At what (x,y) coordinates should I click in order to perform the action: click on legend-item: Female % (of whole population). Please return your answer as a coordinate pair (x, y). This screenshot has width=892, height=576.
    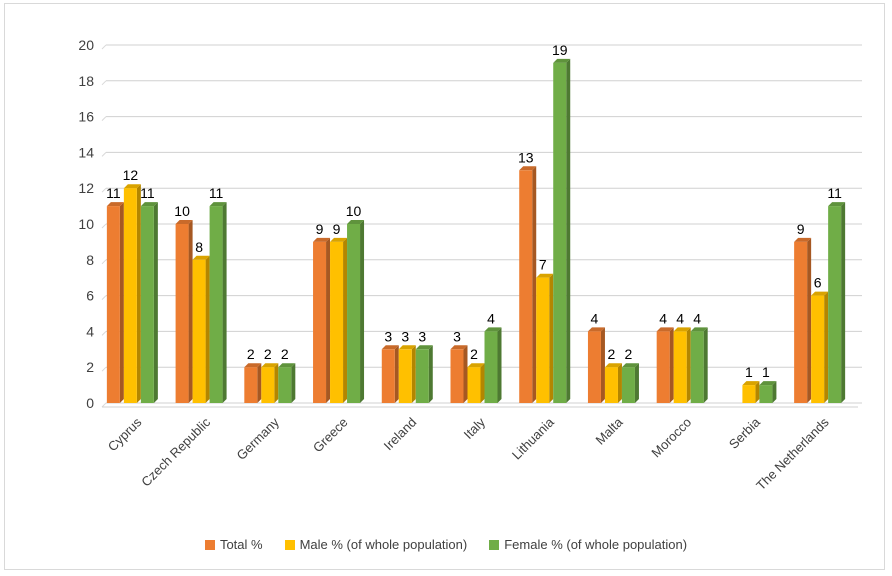
    Looking at the image, I should click on (588, 544).